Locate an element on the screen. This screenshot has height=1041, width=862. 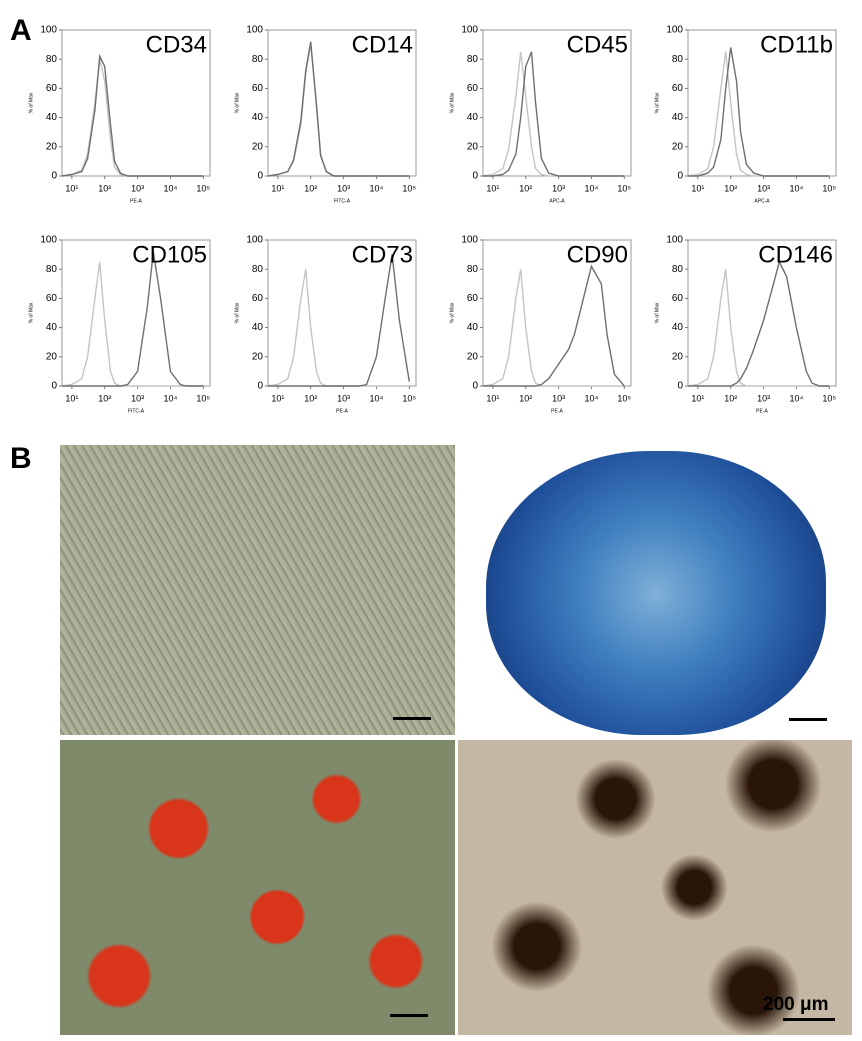
cell-culture-image is located at coordinates (257, 590).